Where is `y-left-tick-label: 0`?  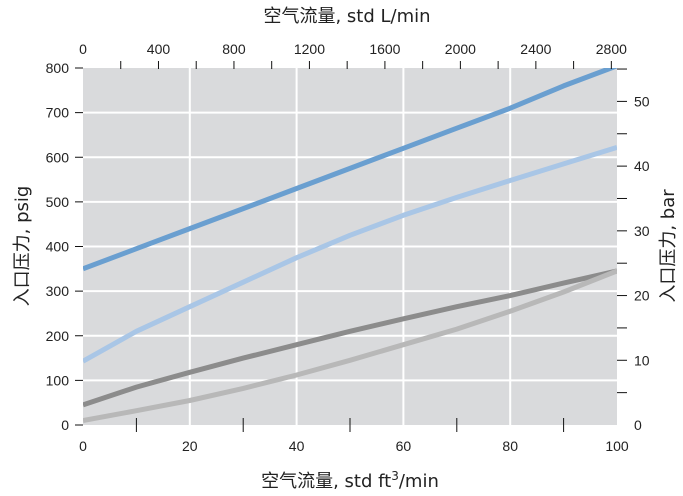 y-left-tick-label: 0 is located at coordinates (65, 425).